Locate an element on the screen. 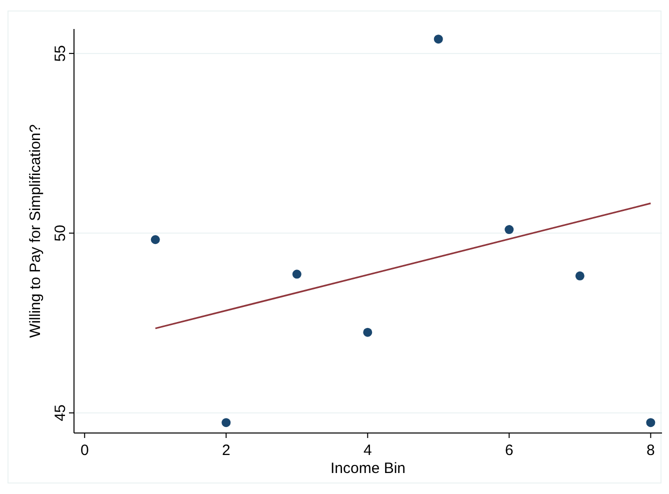  x-tick-label: 4 is located at coordinates (367, 450).